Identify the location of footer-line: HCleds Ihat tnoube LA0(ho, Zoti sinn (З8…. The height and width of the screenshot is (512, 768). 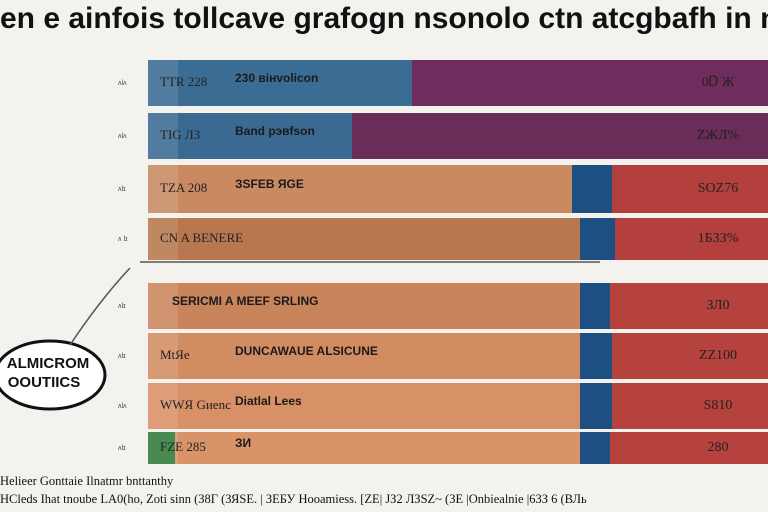
(293, 499).